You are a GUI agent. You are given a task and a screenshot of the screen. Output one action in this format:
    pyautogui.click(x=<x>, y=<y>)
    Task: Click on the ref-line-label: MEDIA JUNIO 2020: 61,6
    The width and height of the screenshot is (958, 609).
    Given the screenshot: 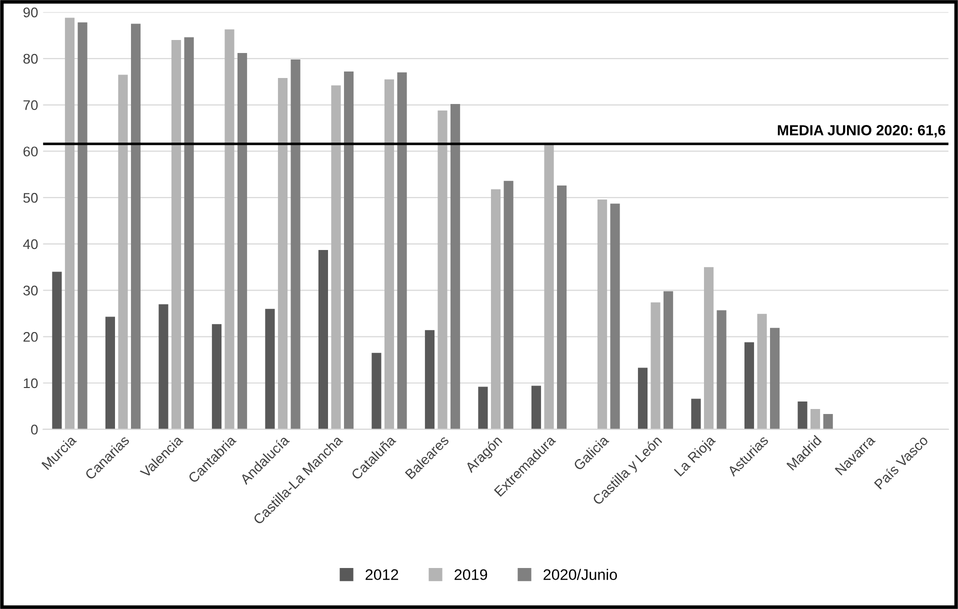 What is the action you would take?
    pyautogui.click(x=862, y=131)
    